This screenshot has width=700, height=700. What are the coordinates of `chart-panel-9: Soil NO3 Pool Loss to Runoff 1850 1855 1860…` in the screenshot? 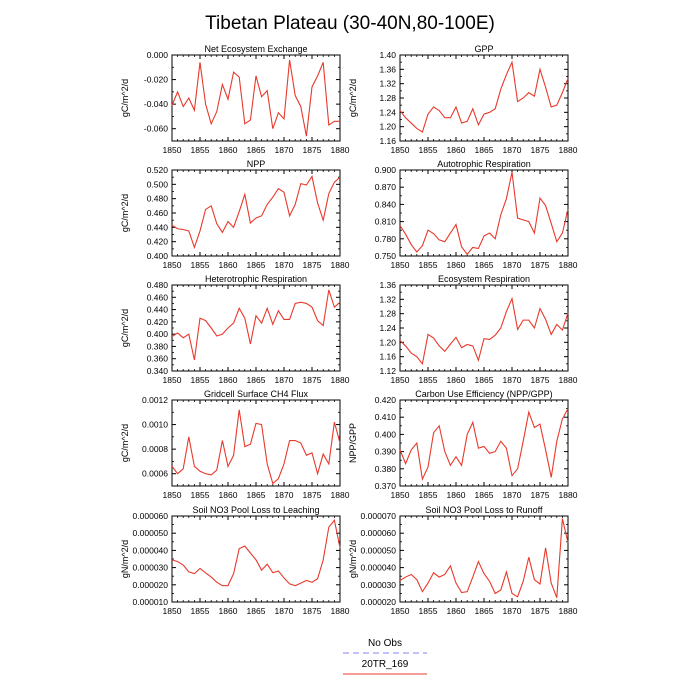 It's located at (463, 560).